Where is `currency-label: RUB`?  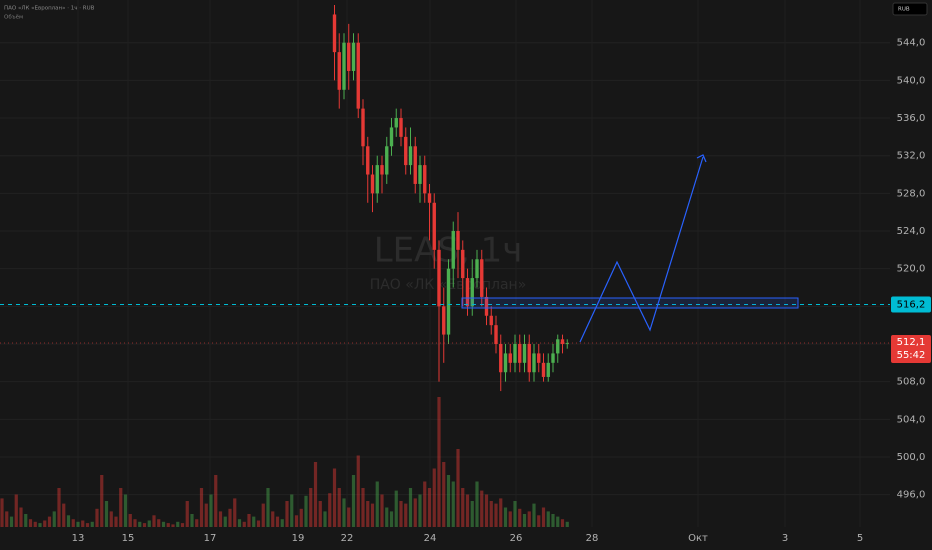
currency-label: RUB is located at coordinates (904, 10).